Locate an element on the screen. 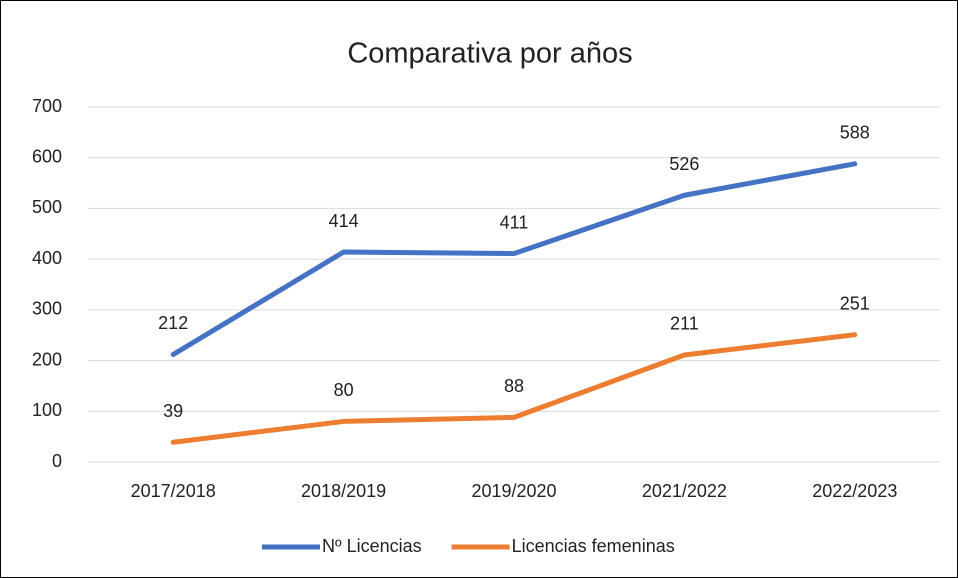 The image size is (958, 578). x-tick-label: 2022/2023 is located at coordinates (854, 491).